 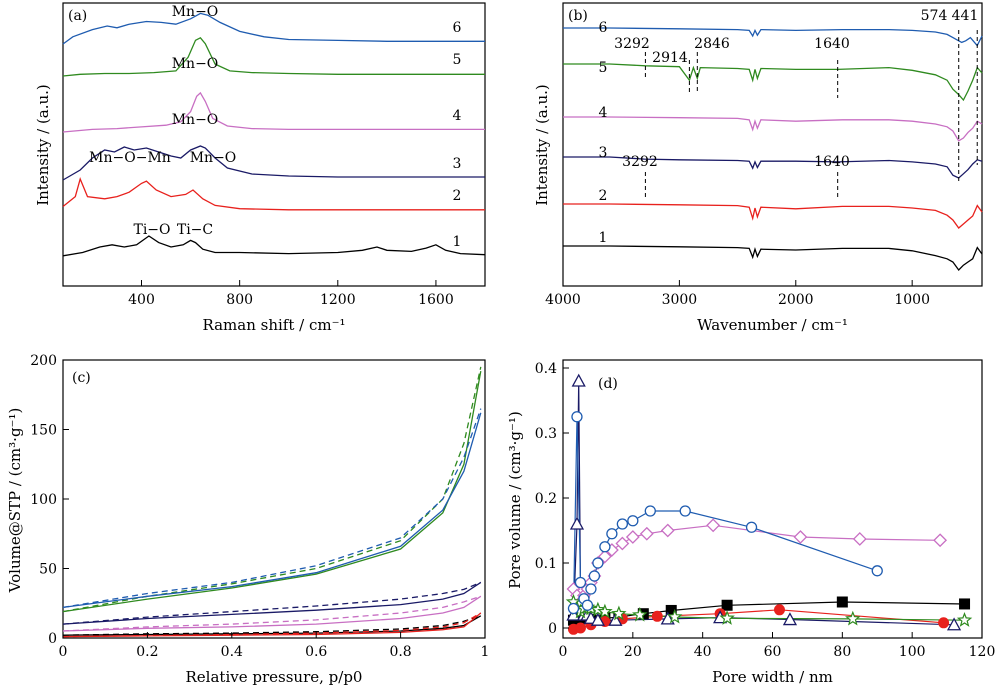 I want to click on x-axis-label: Pore width / nm, so click(x=772, y=677).